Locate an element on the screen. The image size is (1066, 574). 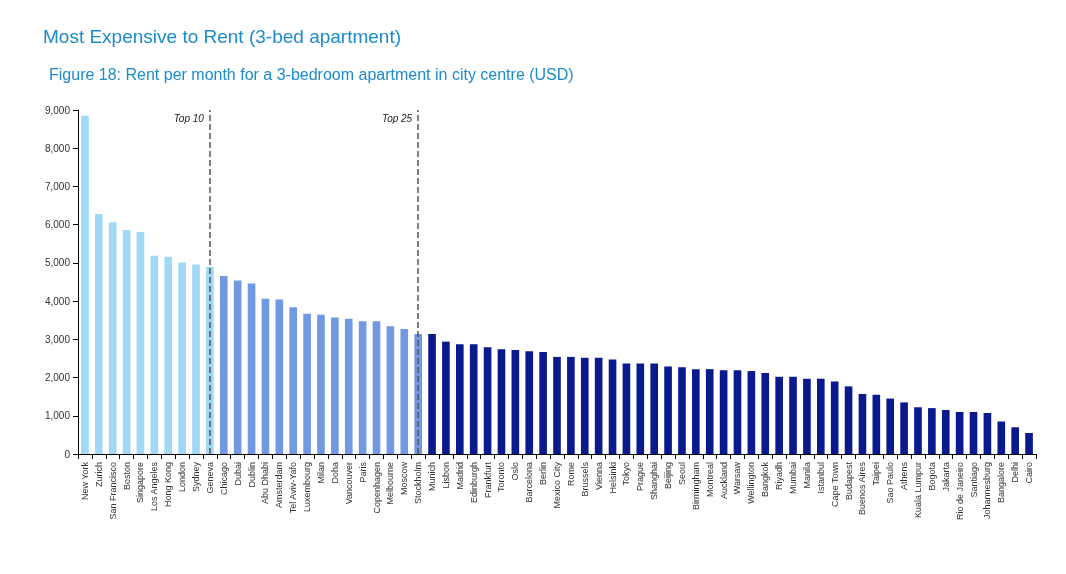
y-tick-label: 2,000 is located at coordinates (57, 378).